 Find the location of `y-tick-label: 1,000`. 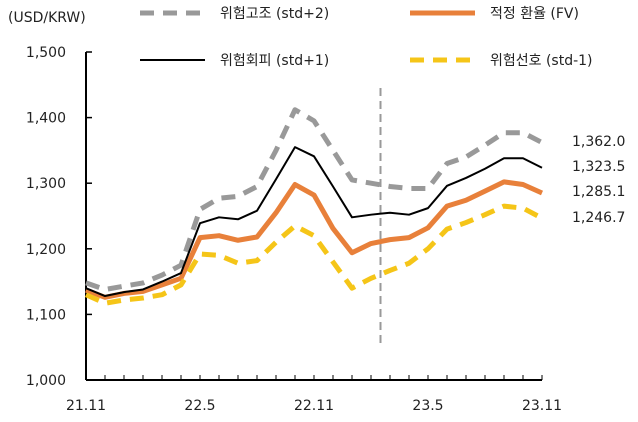

y-tick-label: 1,000 is located at coordinates (46, 381).